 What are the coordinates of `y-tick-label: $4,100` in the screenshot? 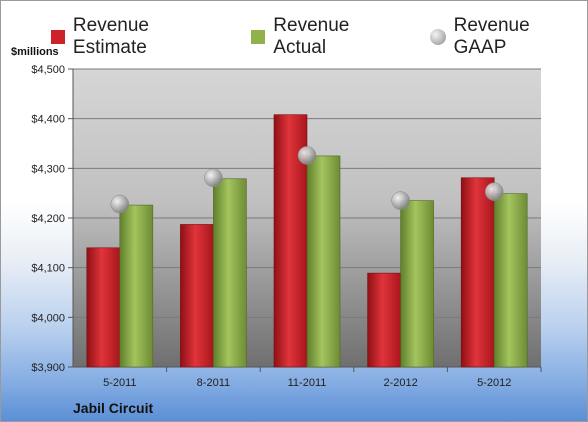 It's located at (48, 269).